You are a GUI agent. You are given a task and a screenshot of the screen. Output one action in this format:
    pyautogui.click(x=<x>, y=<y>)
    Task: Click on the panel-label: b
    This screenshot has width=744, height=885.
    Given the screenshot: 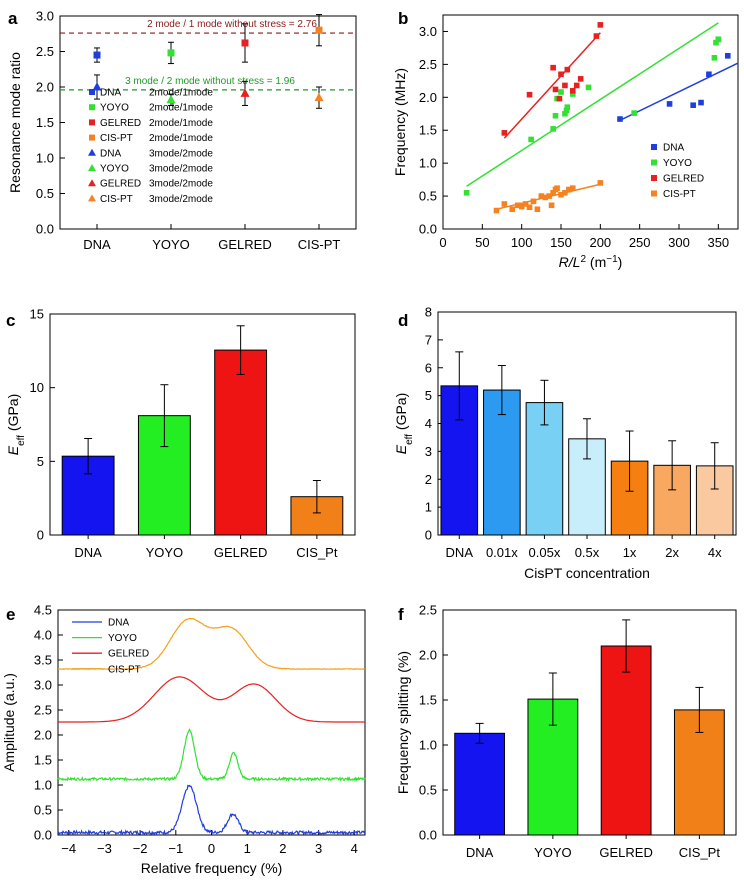 What is the action you would take?
    pyautogui.click(x=403, y=18)
    